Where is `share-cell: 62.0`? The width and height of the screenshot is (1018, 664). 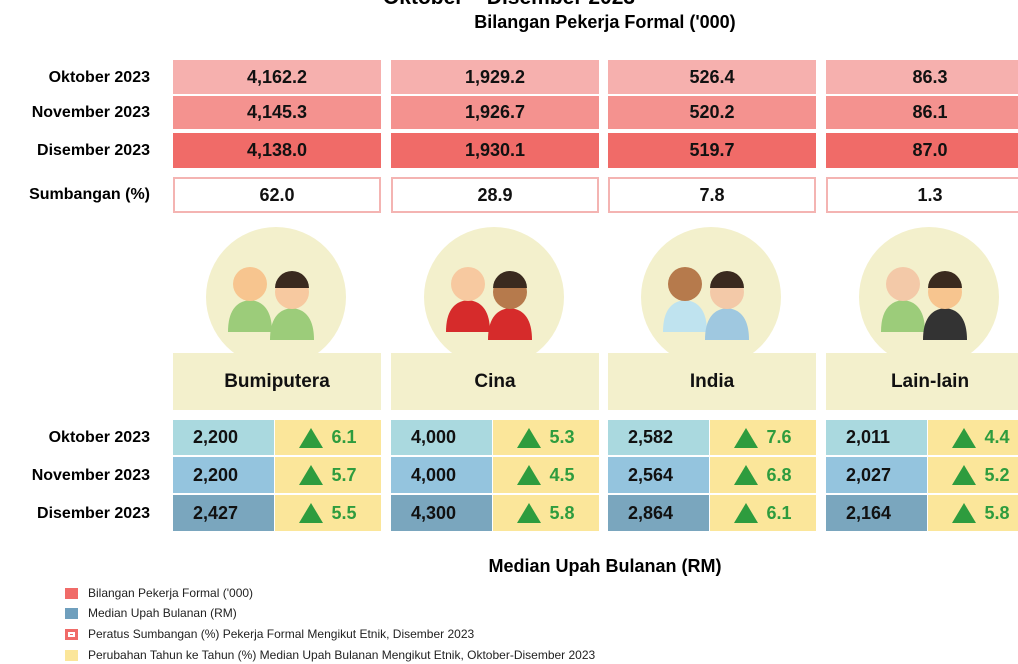 share-cell: 62.0 is located at coordinates (277, 195).